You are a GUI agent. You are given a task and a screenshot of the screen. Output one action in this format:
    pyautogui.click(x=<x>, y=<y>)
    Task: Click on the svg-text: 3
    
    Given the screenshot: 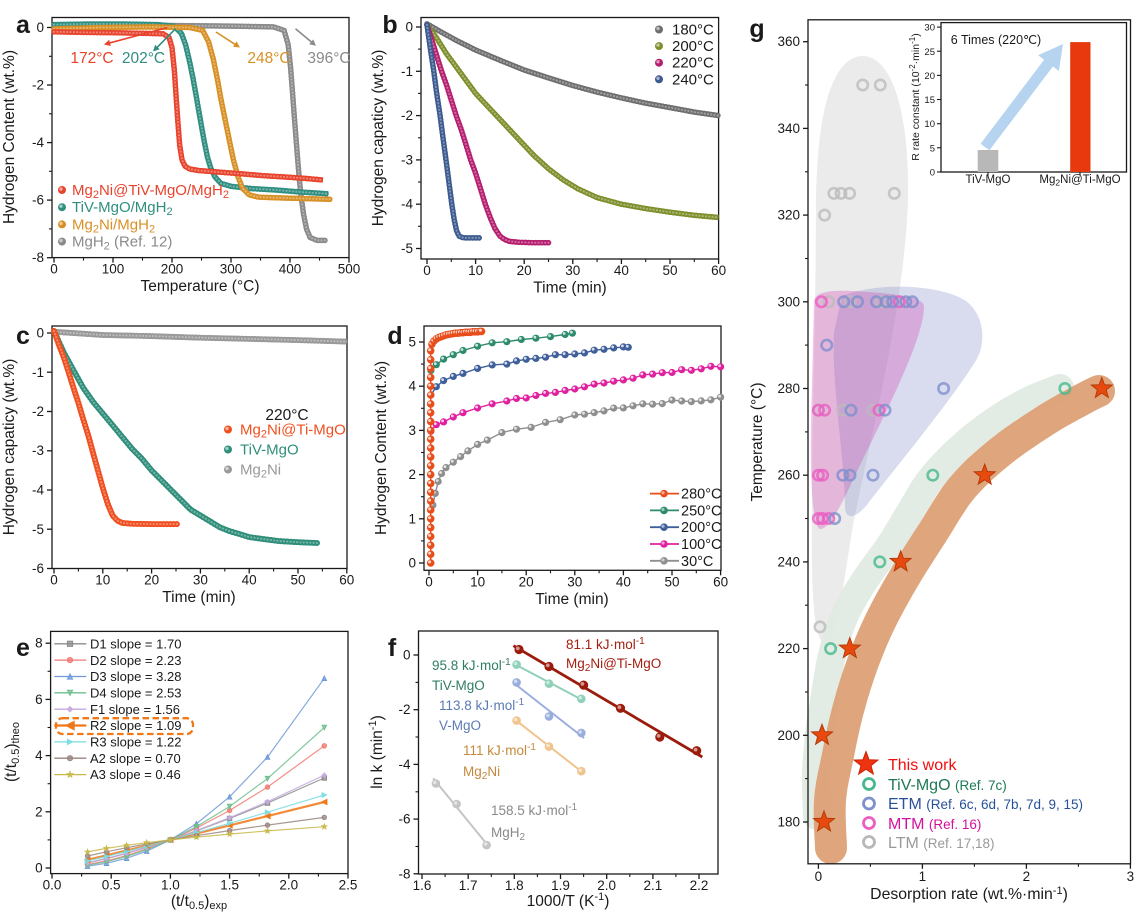 What is the action you would take?
    pyautogui.click(x=1131, y=876)
    